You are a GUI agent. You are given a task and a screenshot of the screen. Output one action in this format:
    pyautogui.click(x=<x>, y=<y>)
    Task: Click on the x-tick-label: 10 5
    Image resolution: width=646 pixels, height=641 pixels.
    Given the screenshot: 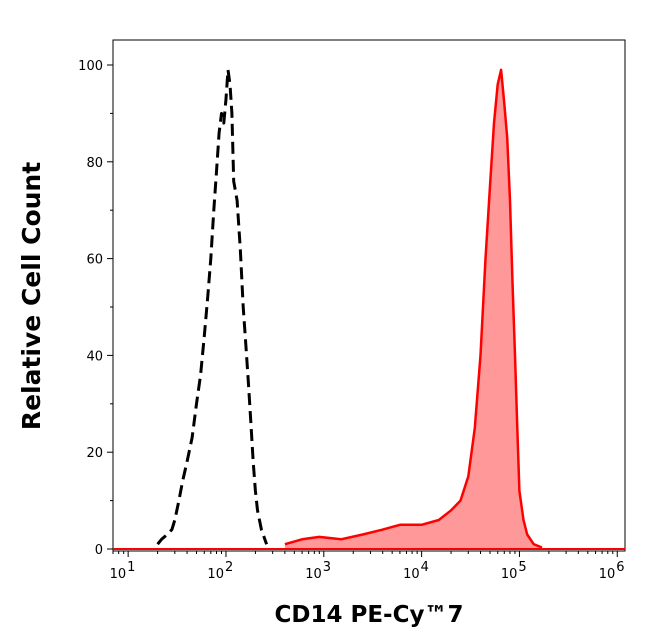 What is the action you would take?
    pyautogui.click(x=514, y=571)
    